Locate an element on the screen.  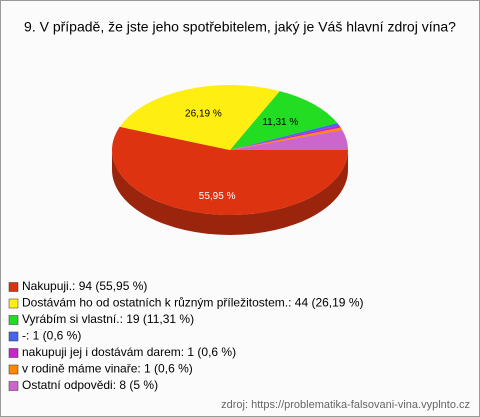
legend-label: Ostatní odpovědi: 8 (5 %) is located at coordinates (90, 385).